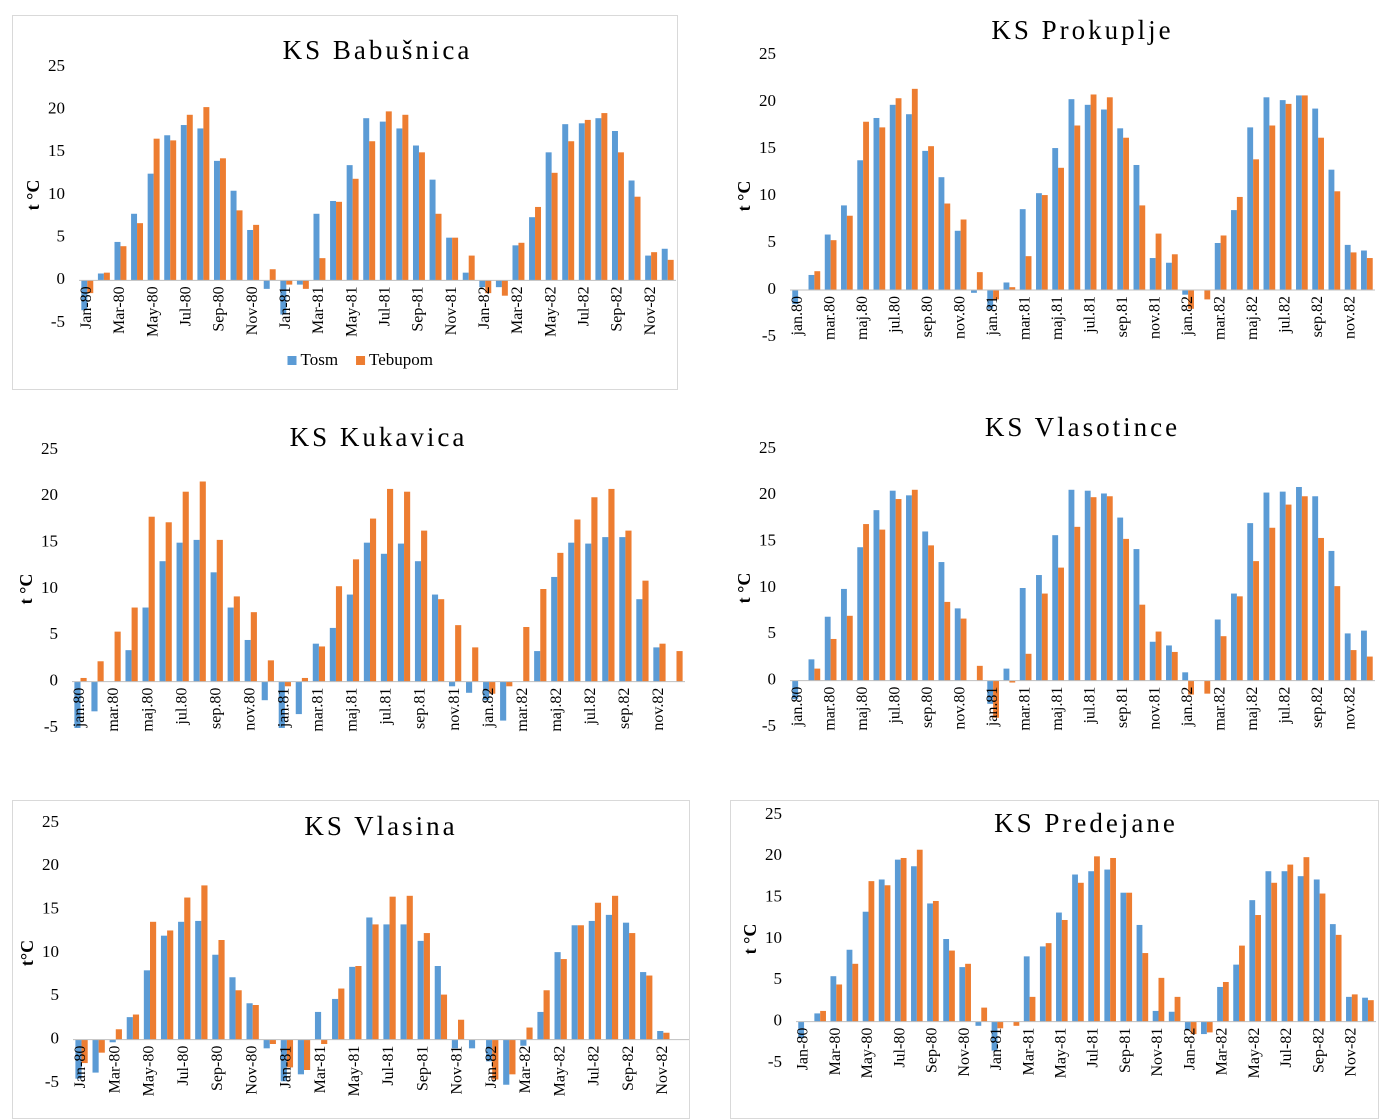 Image resolution: width=1379 pixels, height=1119 pixels. What do you see at coordinates (773, 854) in the screenshot?
I see `y-tick-label: 20` at bounding box center [773, 854].